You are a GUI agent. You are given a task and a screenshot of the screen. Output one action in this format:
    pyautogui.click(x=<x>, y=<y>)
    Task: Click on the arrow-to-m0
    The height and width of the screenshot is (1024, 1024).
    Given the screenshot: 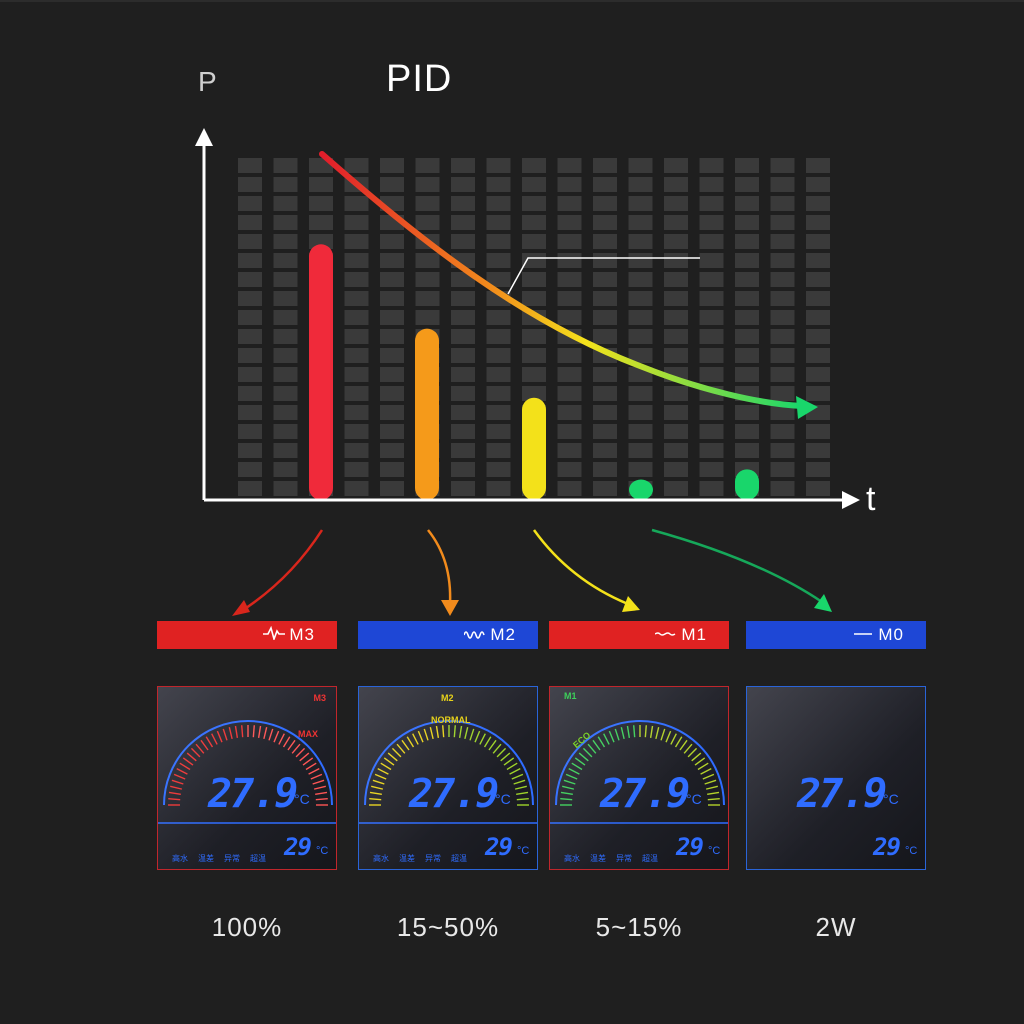 What is the action you would take?
    pyautogui.click(x=737, y=566)
    